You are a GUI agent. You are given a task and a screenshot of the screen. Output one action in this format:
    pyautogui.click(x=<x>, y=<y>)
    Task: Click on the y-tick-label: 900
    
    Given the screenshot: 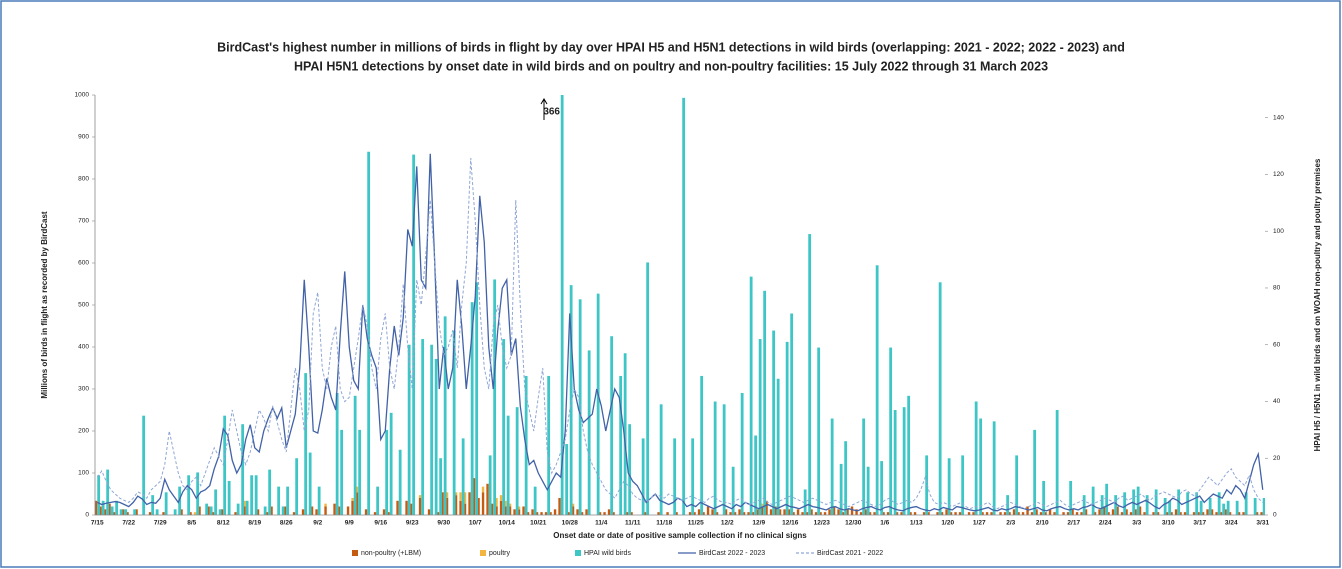 What is the action you would take?
    pyautogui.click(x=83, y=137)
    